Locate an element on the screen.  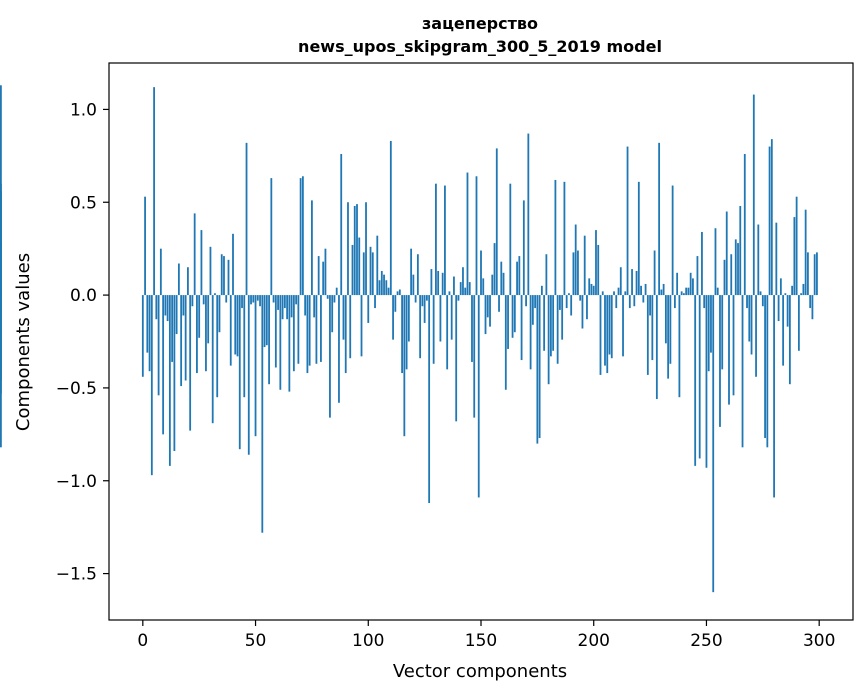
chart-title: зацеперство is located at coordinates (480, 23).